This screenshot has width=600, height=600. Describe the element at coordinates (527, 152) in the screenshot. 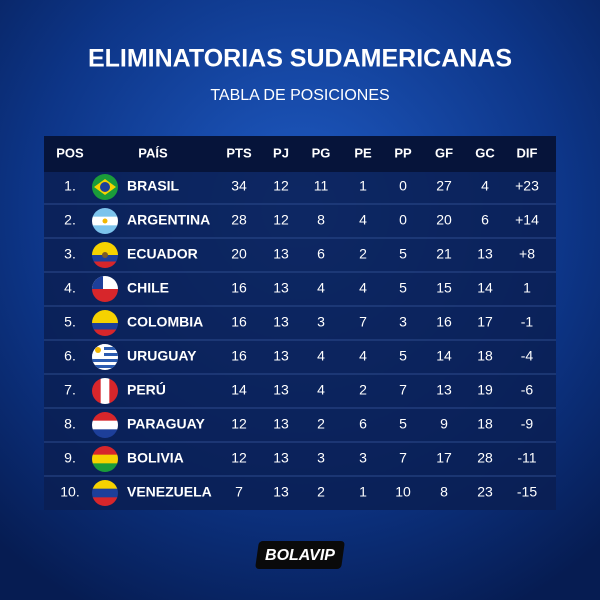

I see `column-header: DIF` at that location.